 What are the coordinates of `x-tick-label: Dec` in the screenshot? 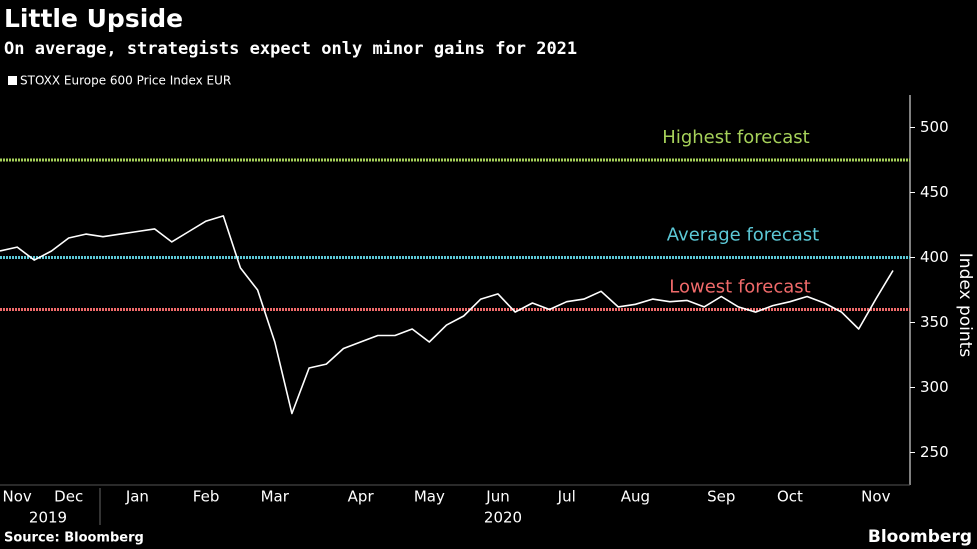 It's located at (68, 497).